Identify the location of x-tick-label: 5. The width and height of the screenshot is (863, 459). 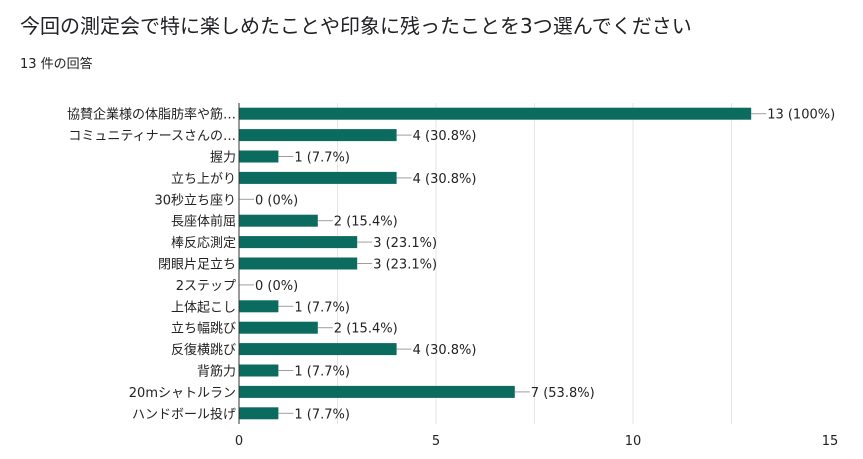
(436, 441).